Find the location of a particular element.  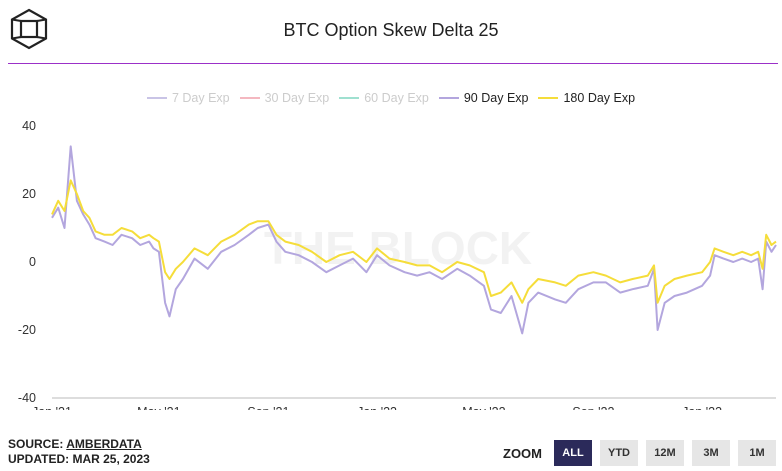

zoom-button-all: ALL is located at coordinates (573, 453).